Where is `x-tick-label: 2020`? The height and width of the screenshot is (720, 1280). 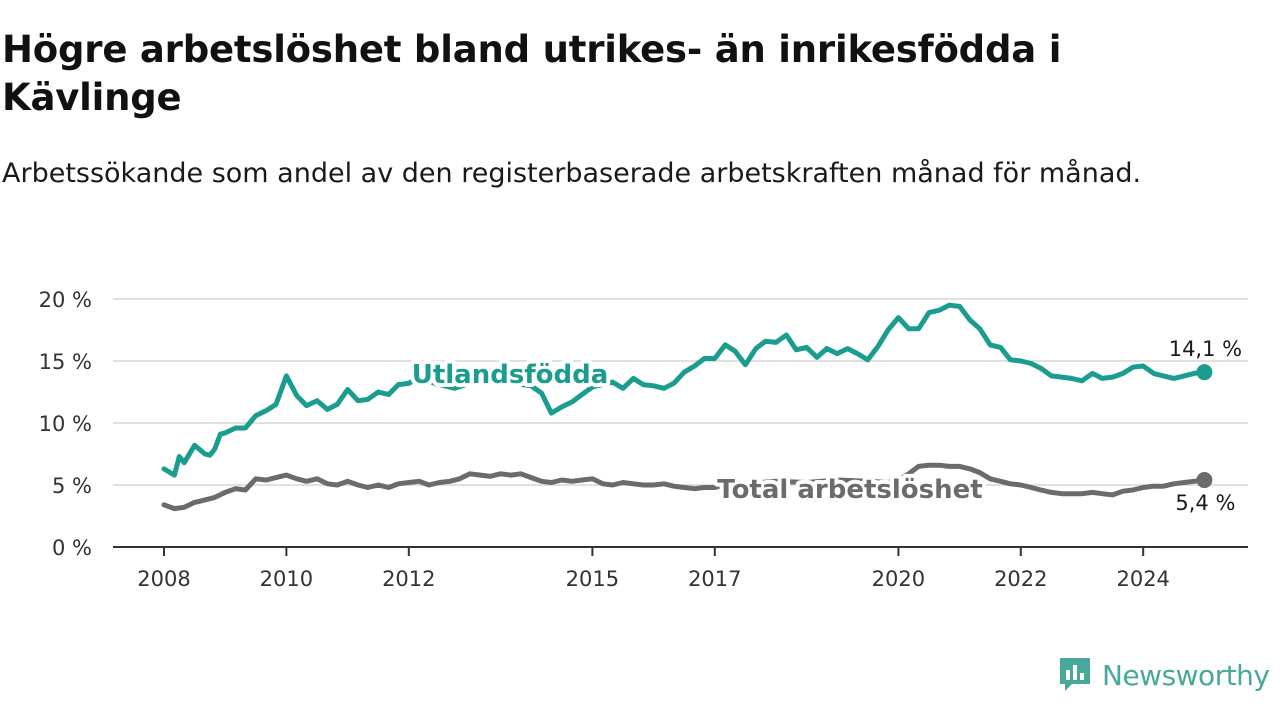
x-tick-label: 2020 is located at coordinates (898, 579).